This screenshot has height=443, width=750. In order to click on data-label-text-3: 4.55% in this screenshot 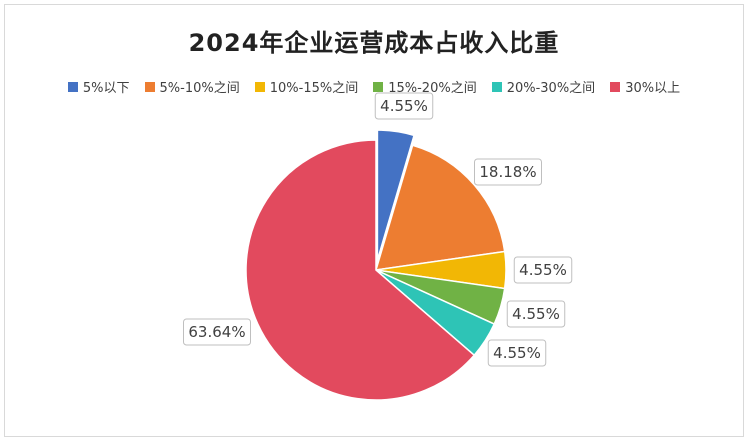, I will do `click(536, 314)`.